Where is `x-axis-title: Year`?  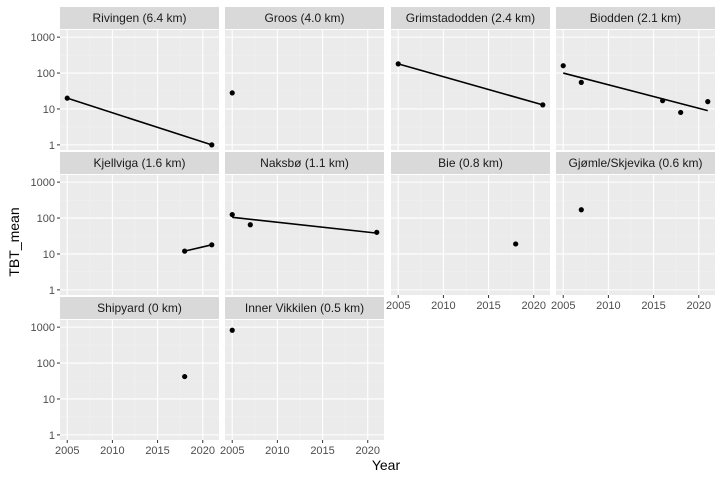 x-axis-title: Year is located at coordinates (386, 465).